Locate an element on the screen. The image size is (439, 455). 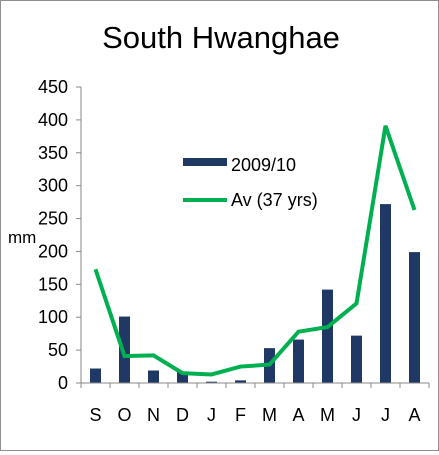
y-tick-label: 350 is located at coordinates (53, 153).